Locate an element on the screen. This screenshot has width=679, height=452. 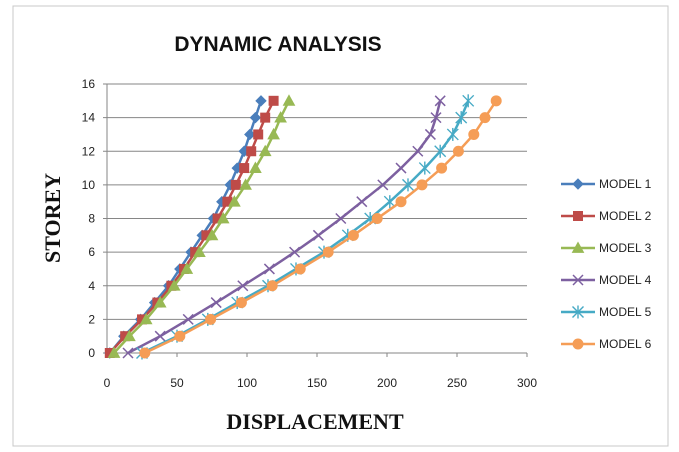
x-tick-label: 0 is located at coordinates (107, 383).